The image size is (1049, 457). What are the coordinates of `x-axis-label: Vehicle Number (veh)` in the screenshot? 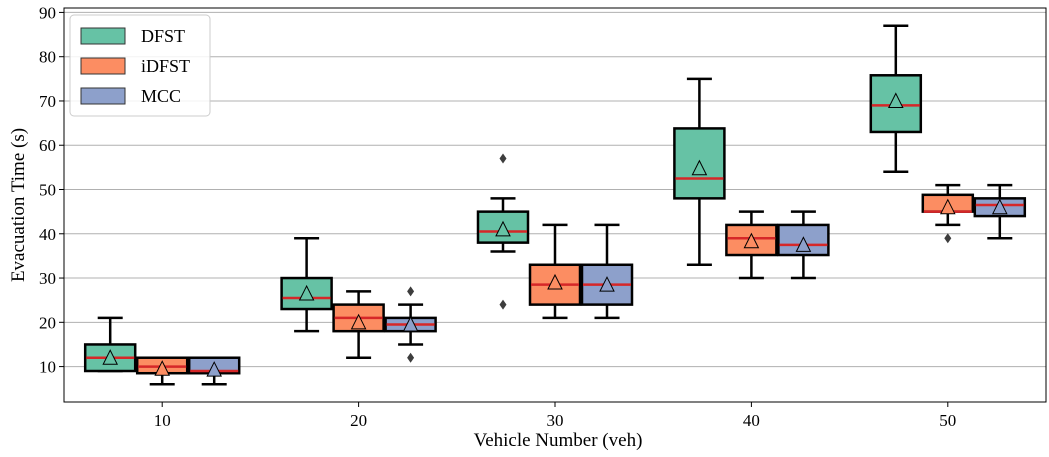 It's located at (558, 440).